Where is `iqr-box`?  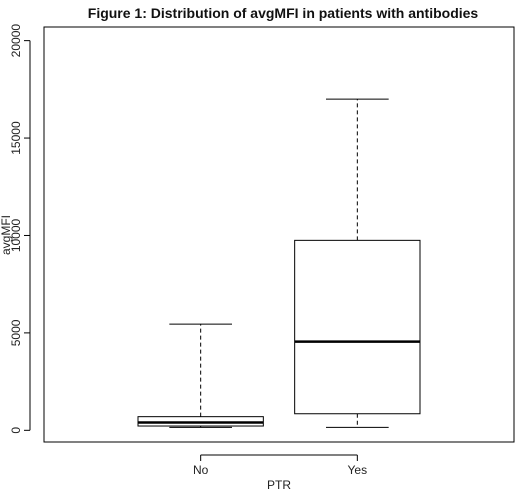 iqr-box is located at coordinates (357, 327).